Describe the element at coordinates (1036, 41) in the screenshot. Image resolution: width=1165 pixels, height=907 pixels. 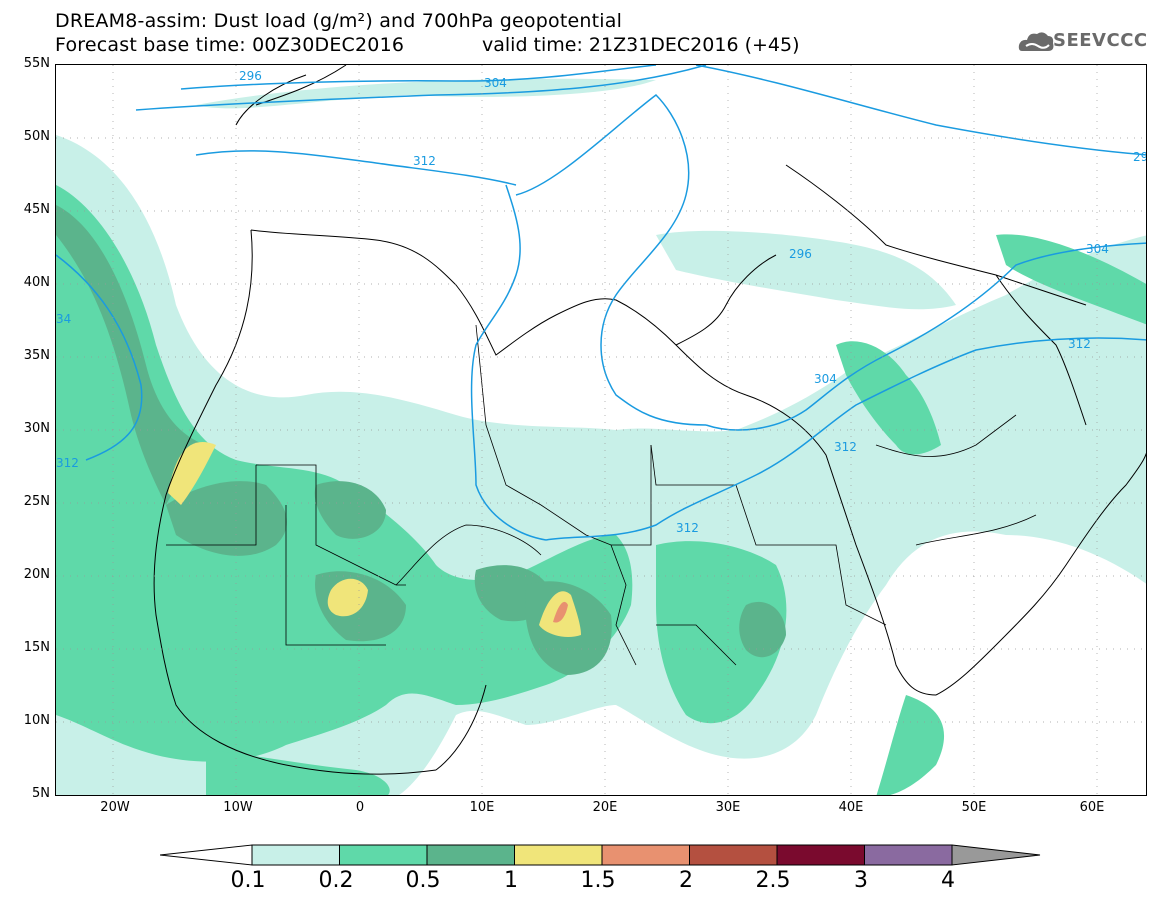
I see `cloud-logo-icon` at that location.